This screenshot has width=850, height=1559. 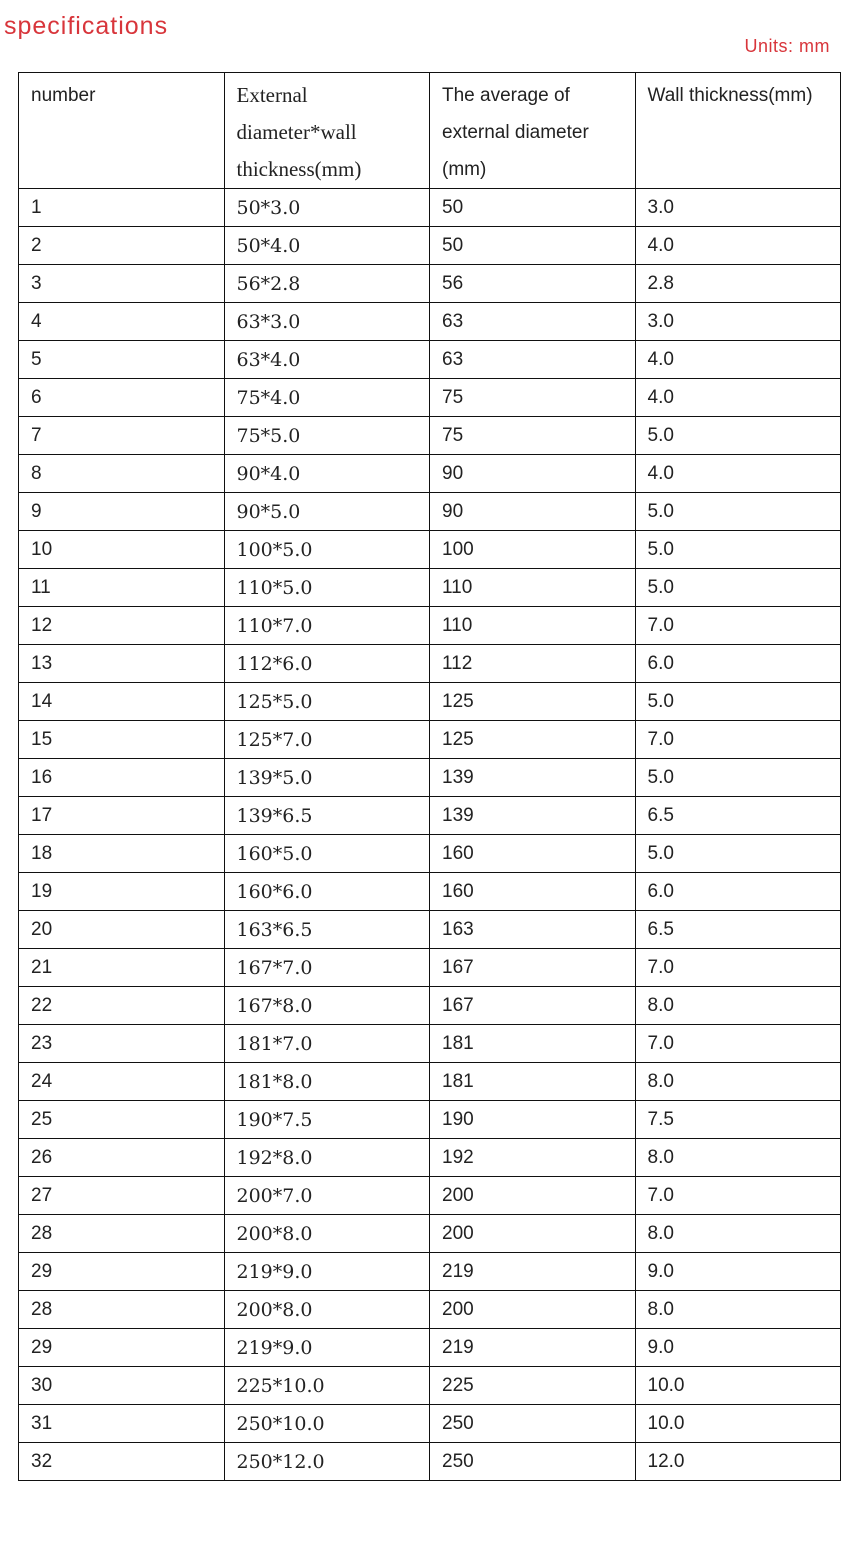 I want to click on cell-number: 32, so click(x=121, y=1461).